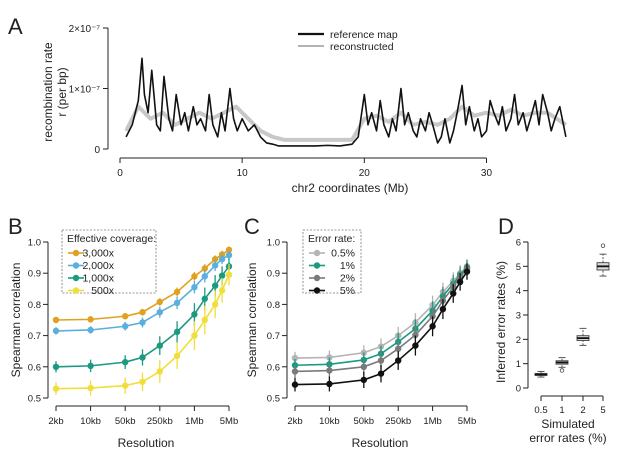  Describe the element at coordinates (518, 267) in the screenshot. I see `d-y-tick-label: 5` at that location.